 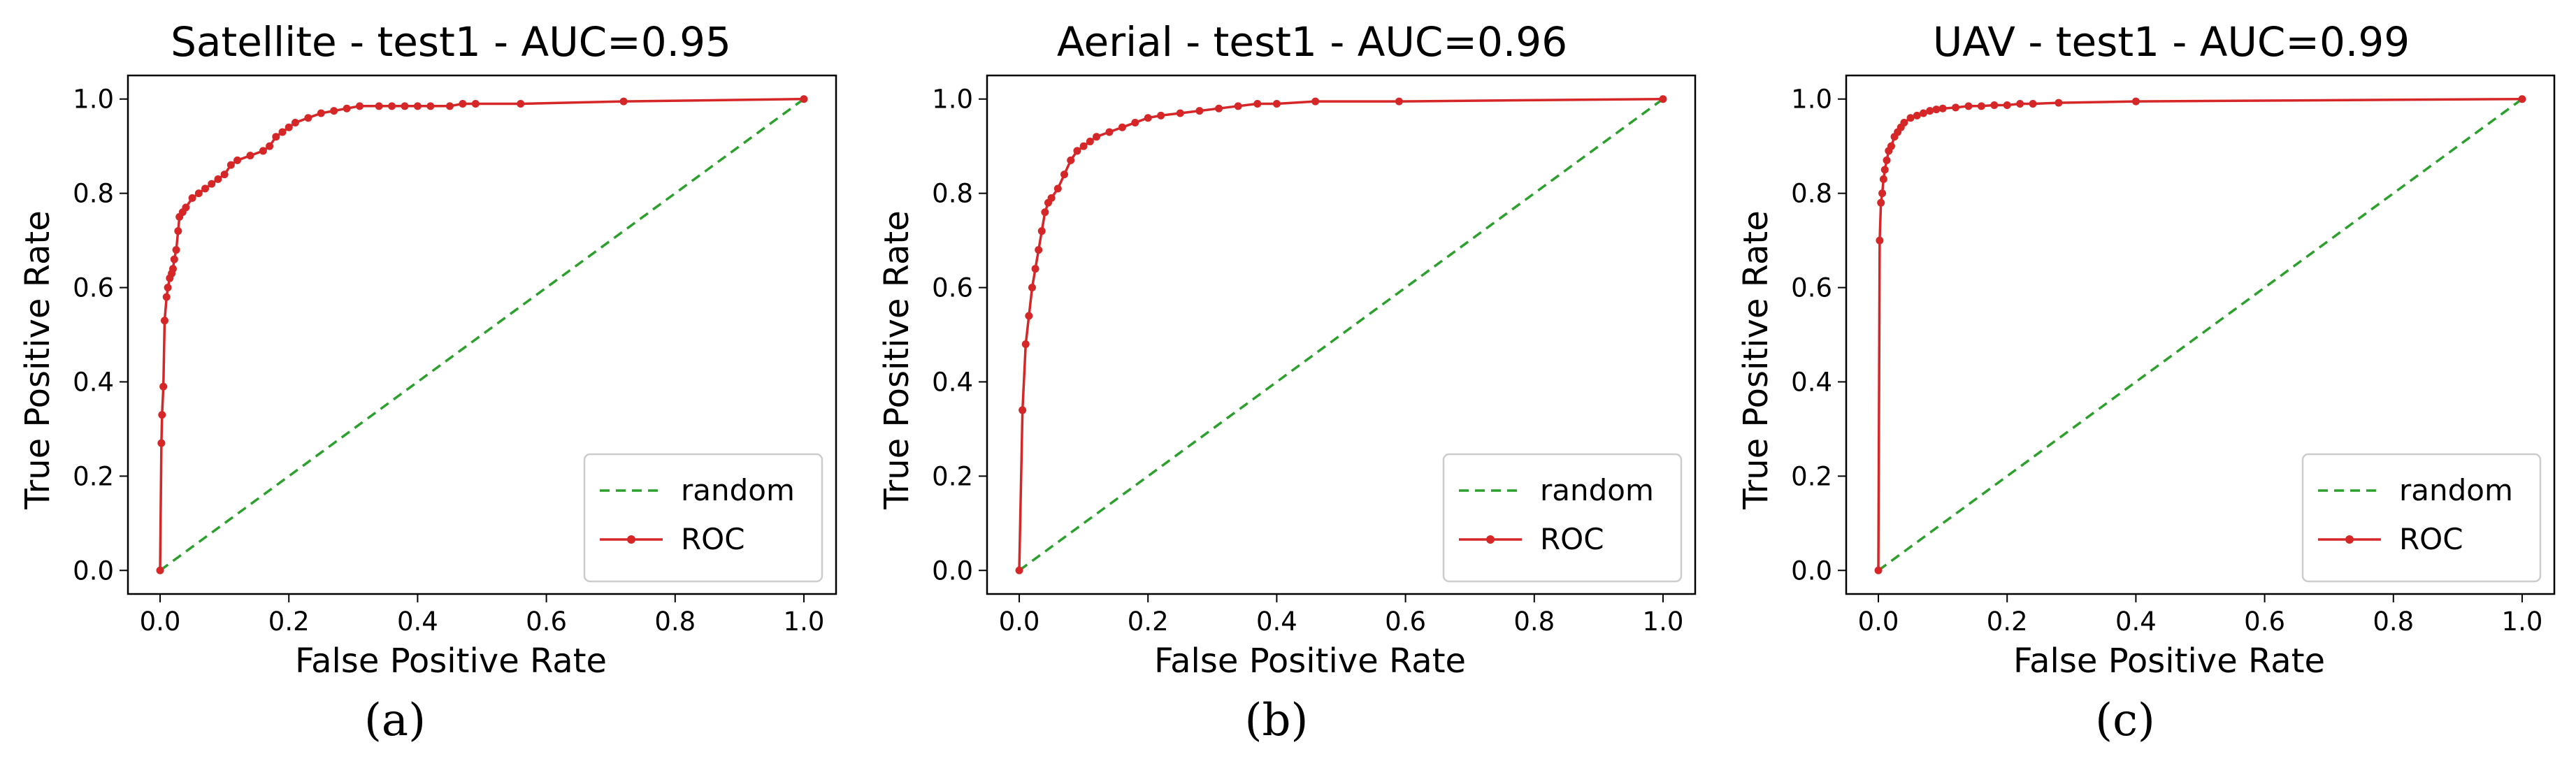 What do you see at coordinates (1277, 720) in the screenshot?
I see `panel-caption: (b)` at bounding box center [1277, 720].